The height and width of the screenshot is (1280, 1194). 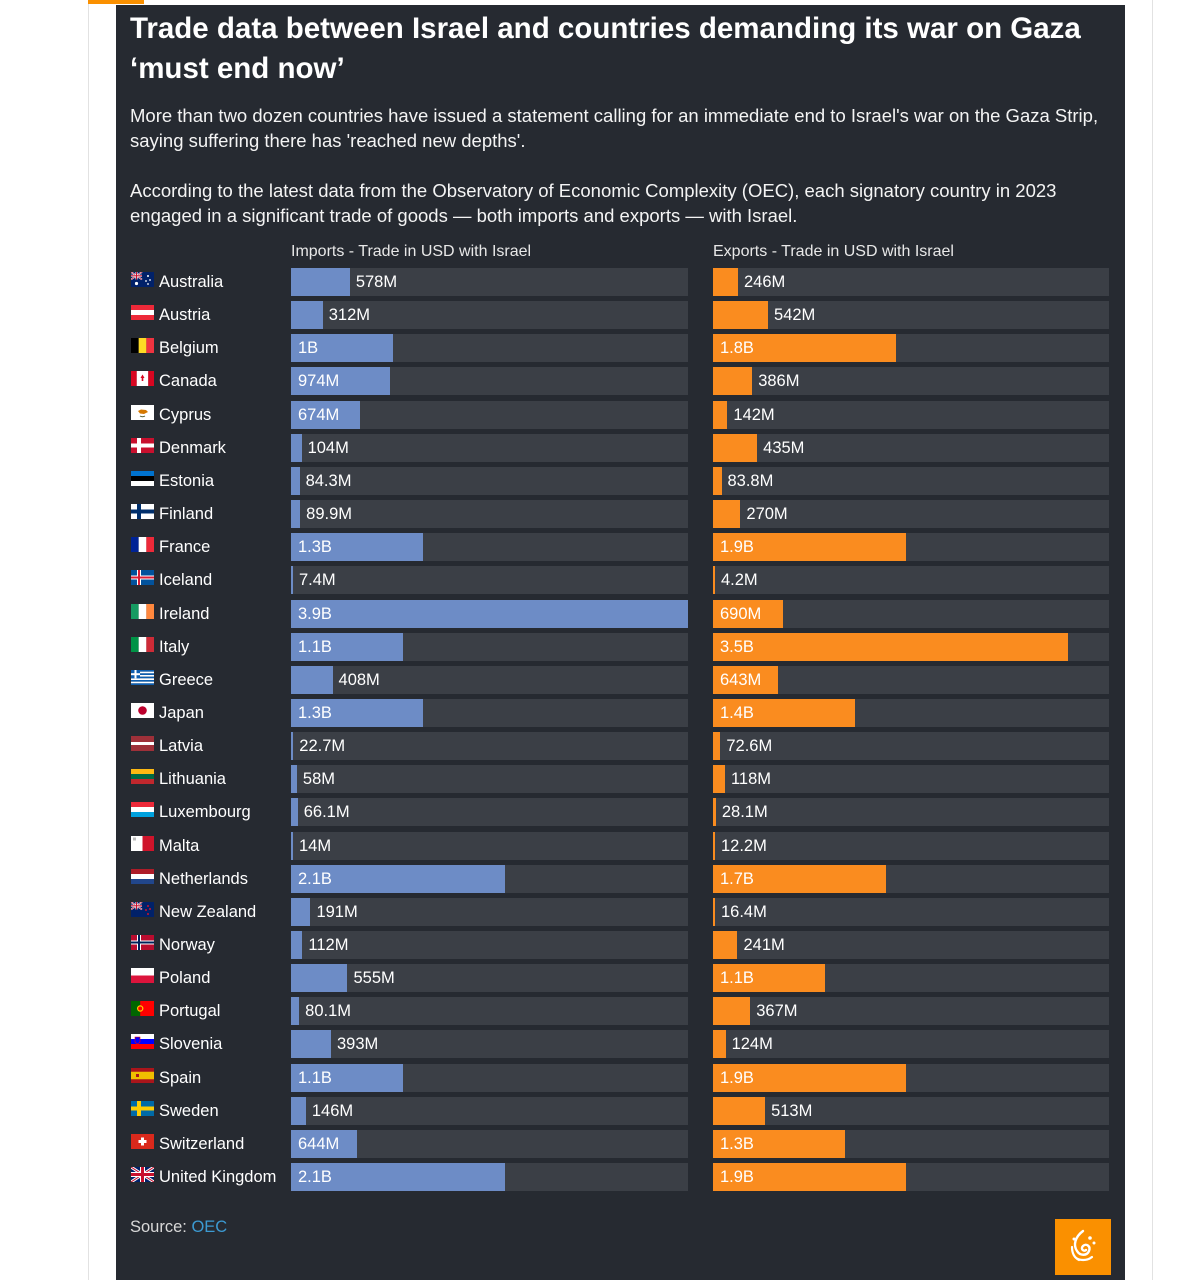 I want to click on imports-track: 1.3B, so click(x=489, y=547).